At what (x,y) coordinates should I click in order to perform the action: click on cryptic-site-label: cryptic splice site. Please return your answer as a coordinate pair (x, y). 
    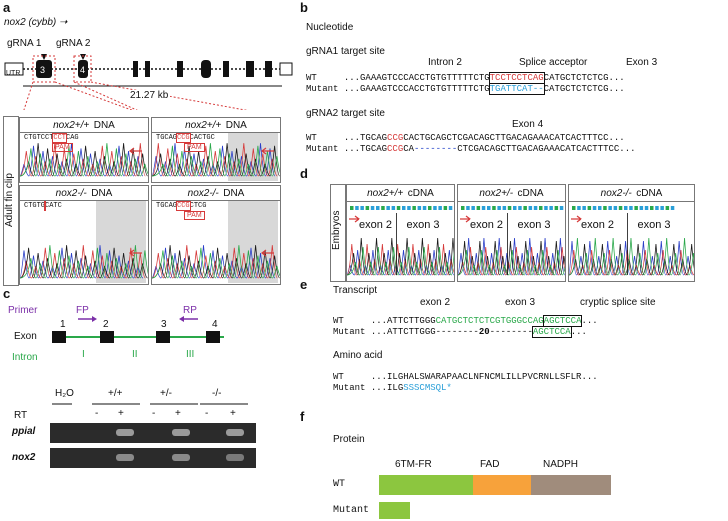
    Looking at the image, I should click on (618, 302).